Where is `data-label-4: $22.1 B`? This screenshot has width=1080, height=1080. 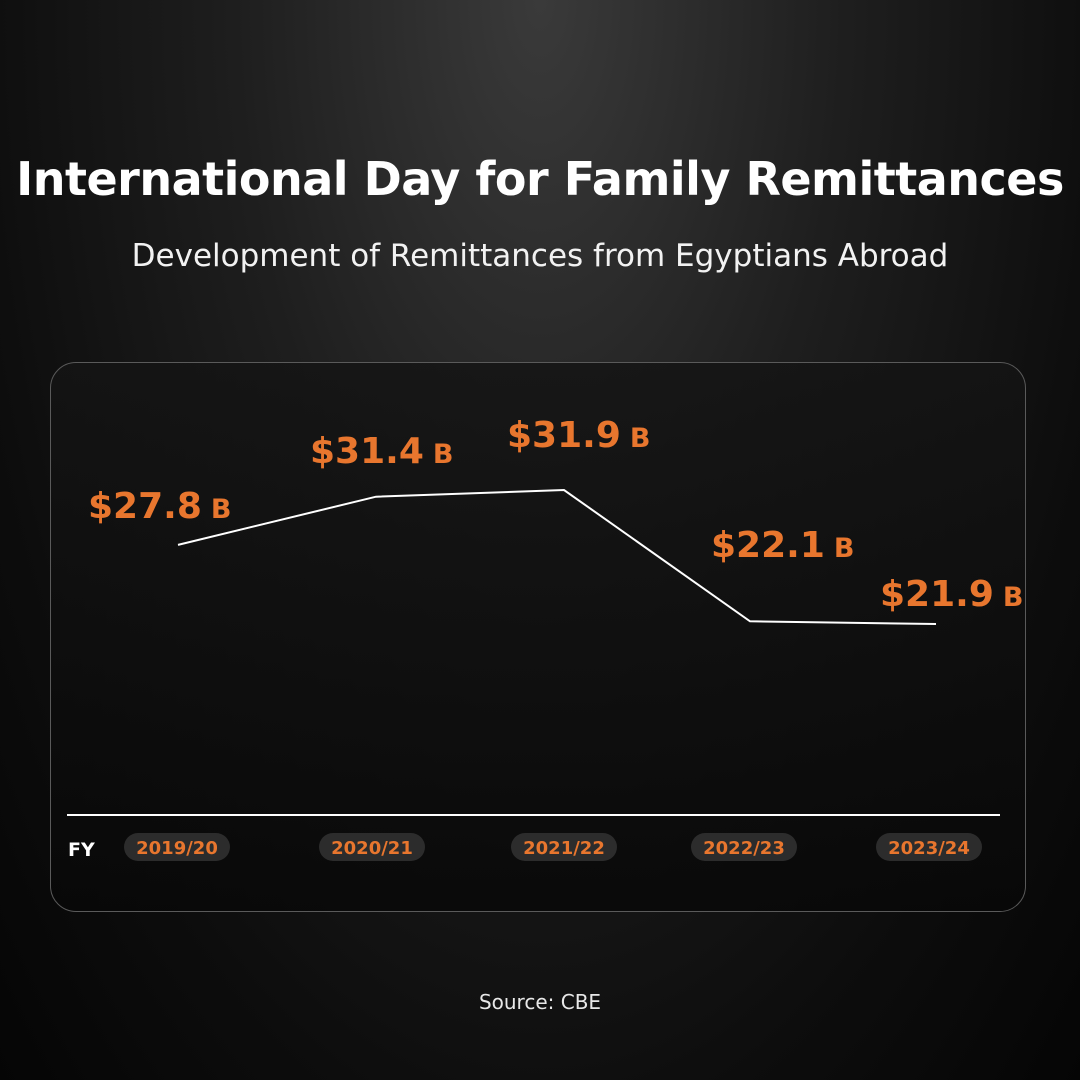
data-label-4: $22.1 B is located at coordinates (782, 545).